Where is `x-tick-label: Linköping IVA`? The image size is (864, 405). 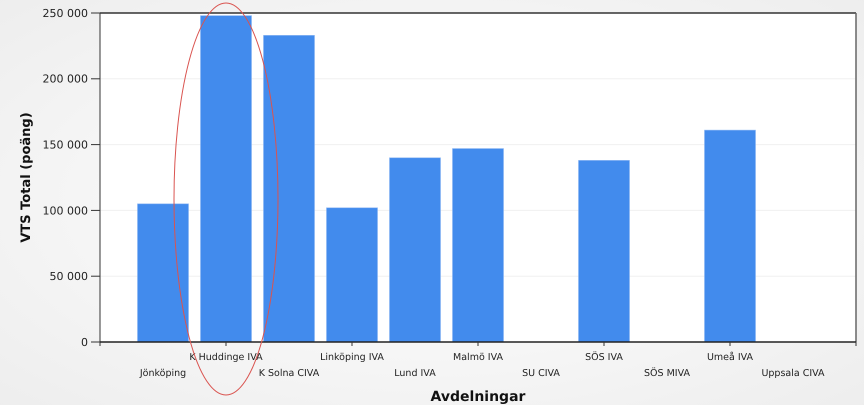 x-tick-label: Linköping IVA is located at coordinates (352, 357).